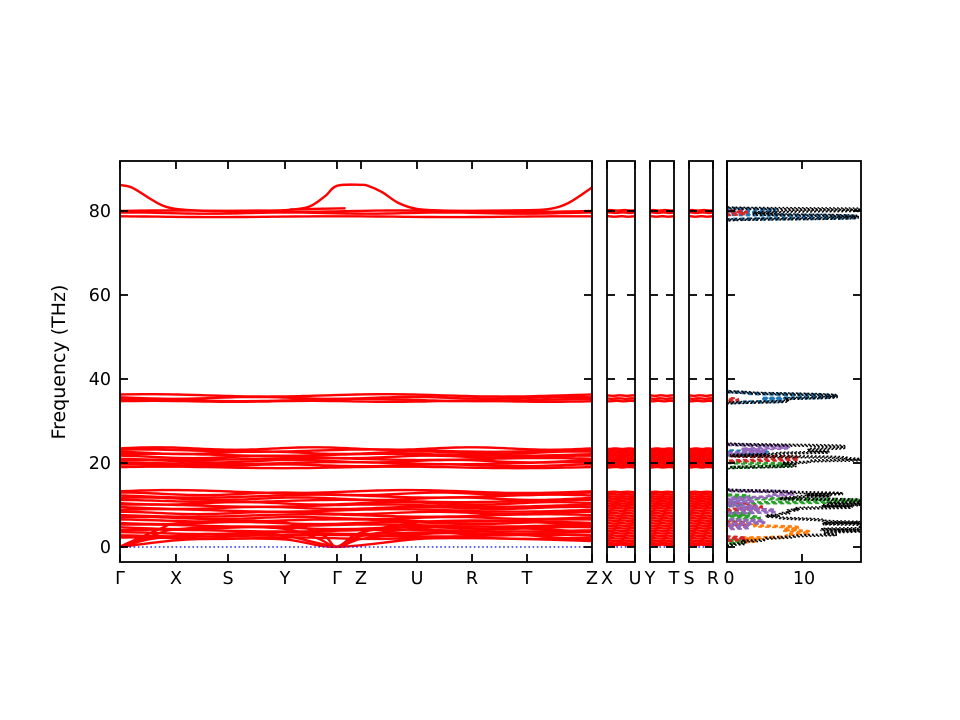 This screenshot has width=960, height=720. What do you see at coordinates (105, 548) in the screenshot?
I see `frequency-tick-label: 0` at bounding box center [105, 548].